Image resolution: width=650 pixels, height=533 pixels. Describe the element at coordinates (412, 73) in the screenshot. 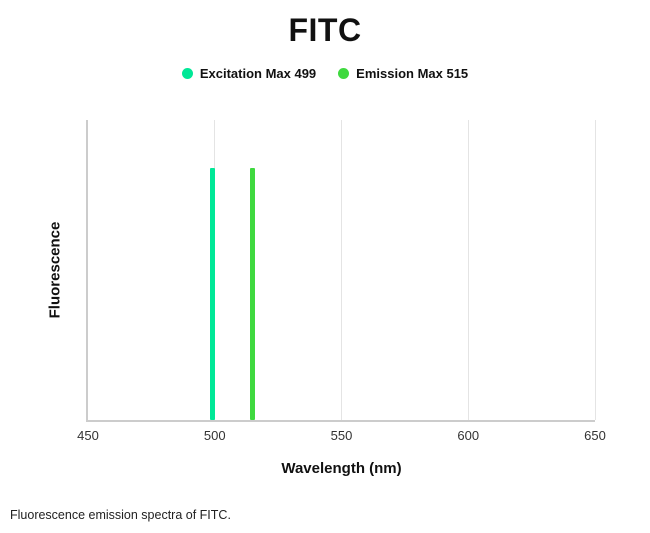

I see `legend-label-emission: Emission Max 515` at that location.